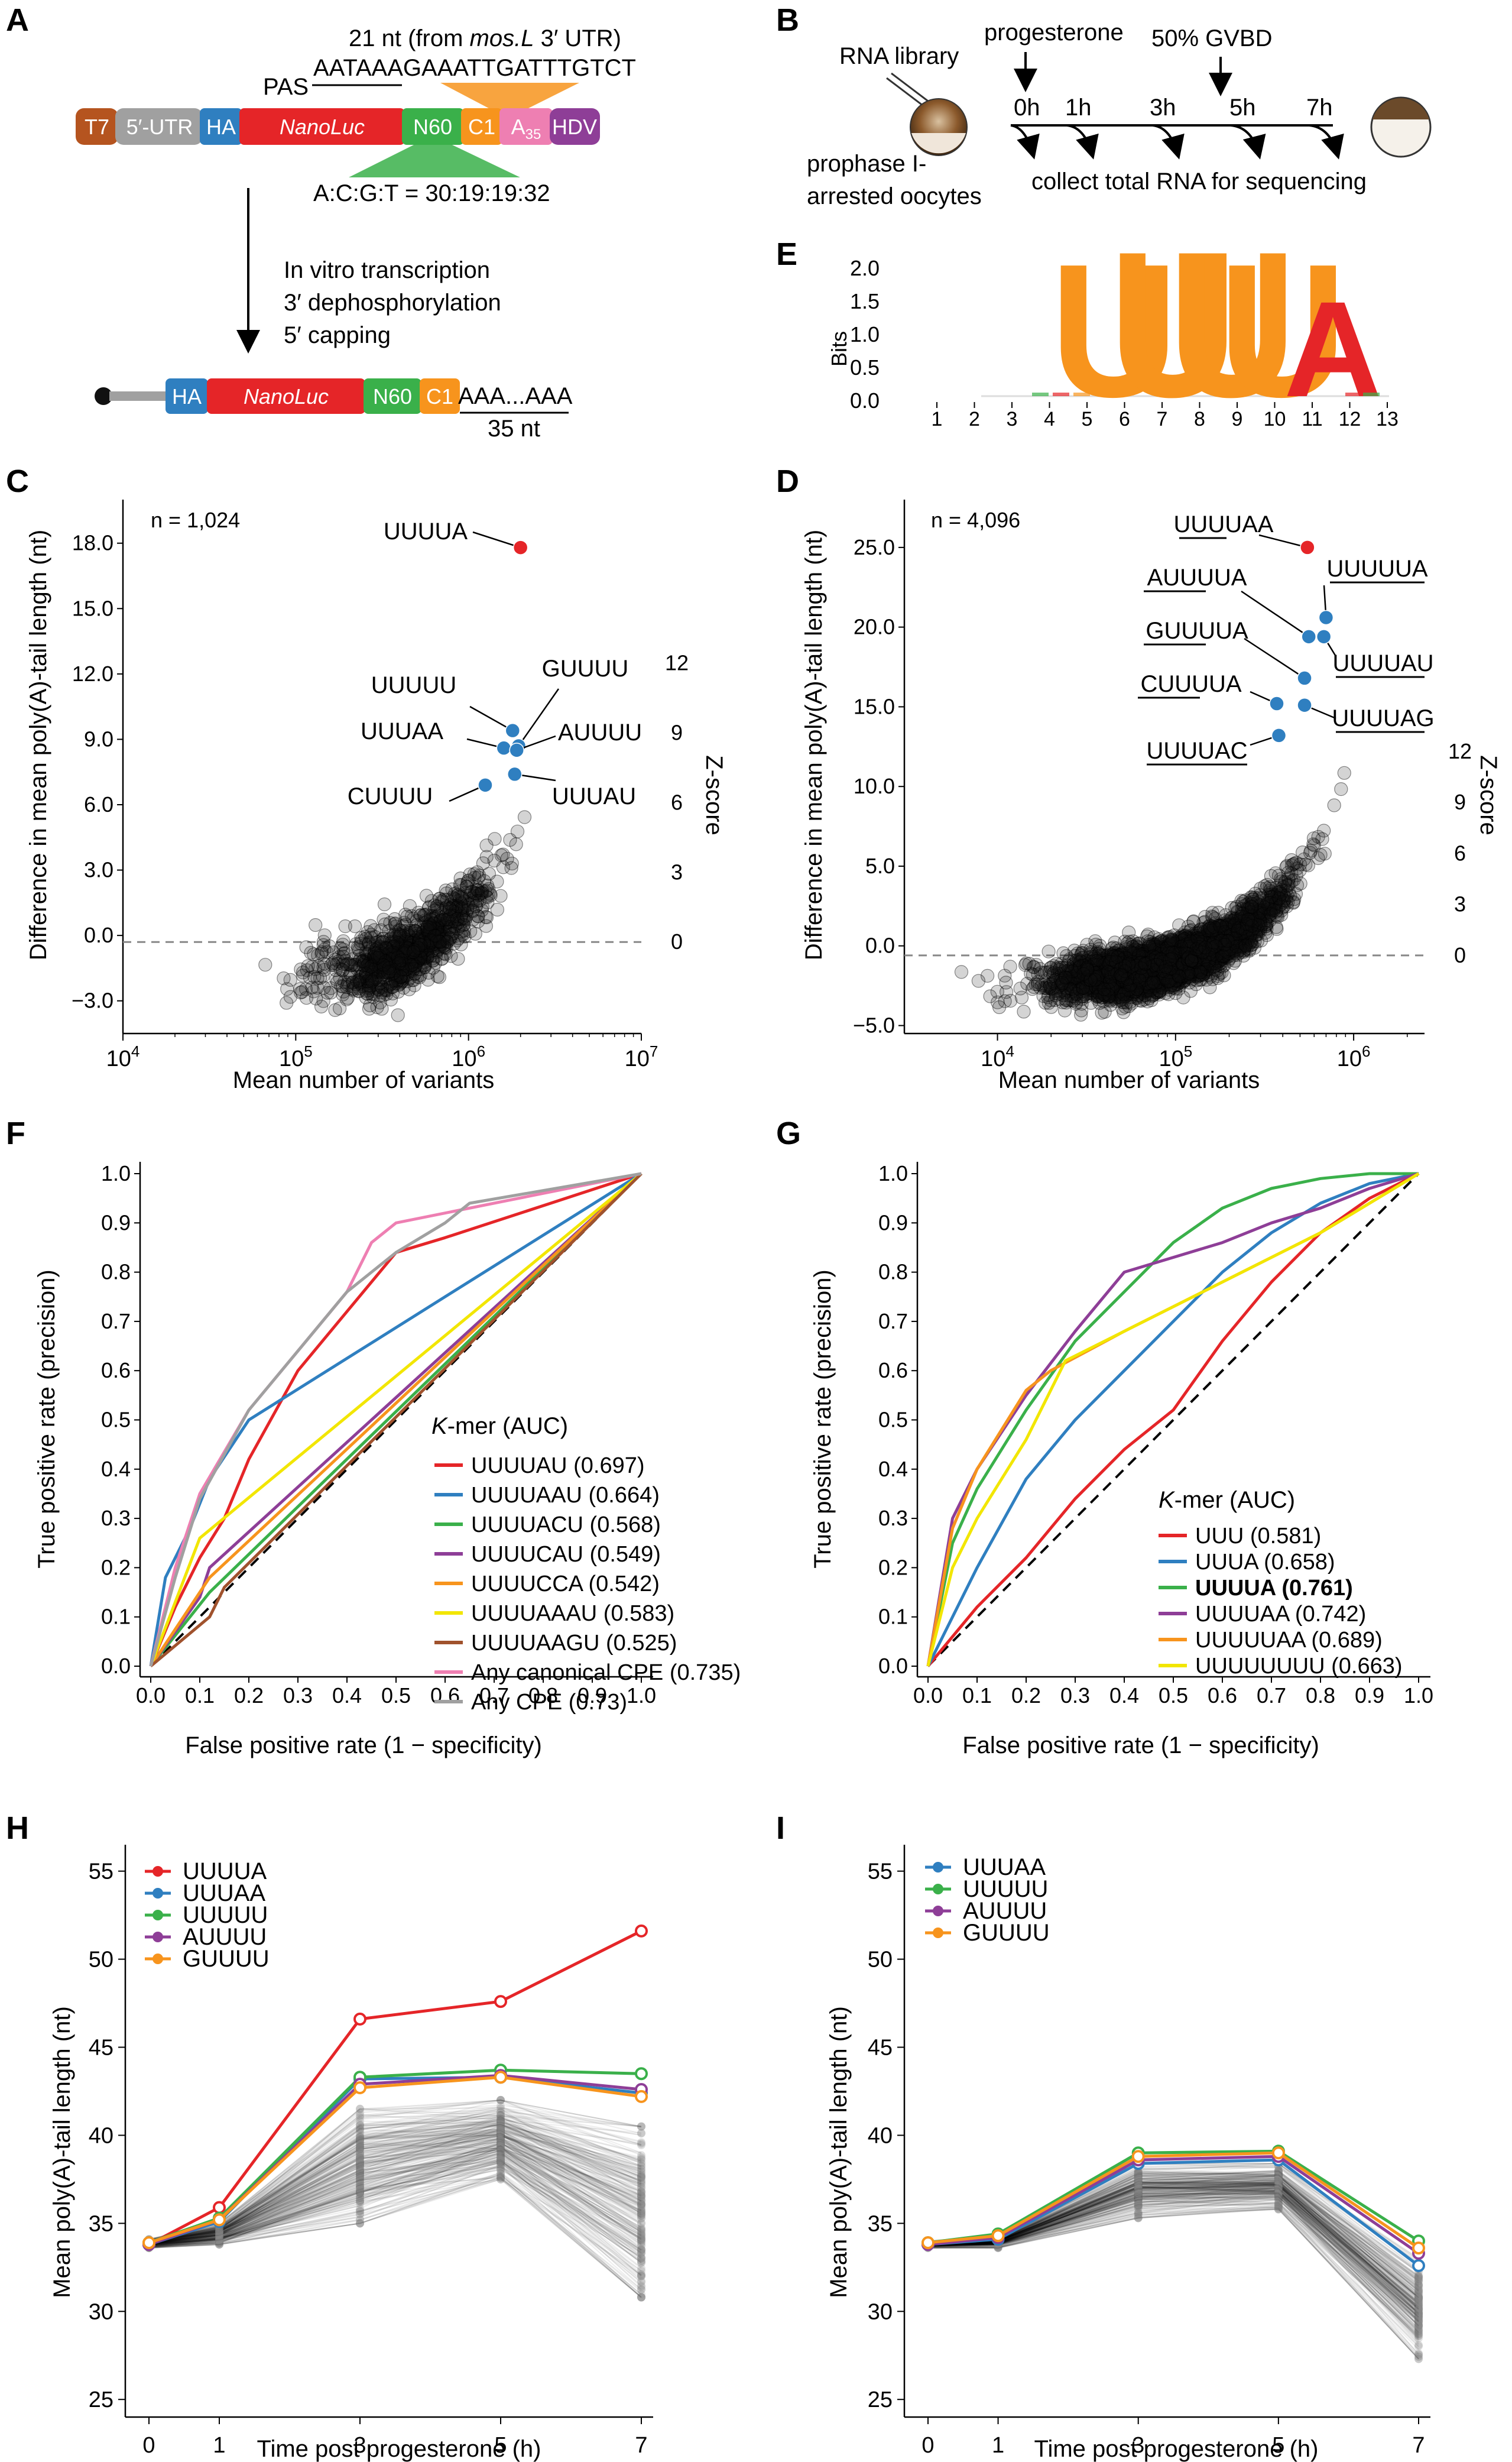 The image size is (1512, 2462). I want to click on c1-funnel, so click(510, 97).